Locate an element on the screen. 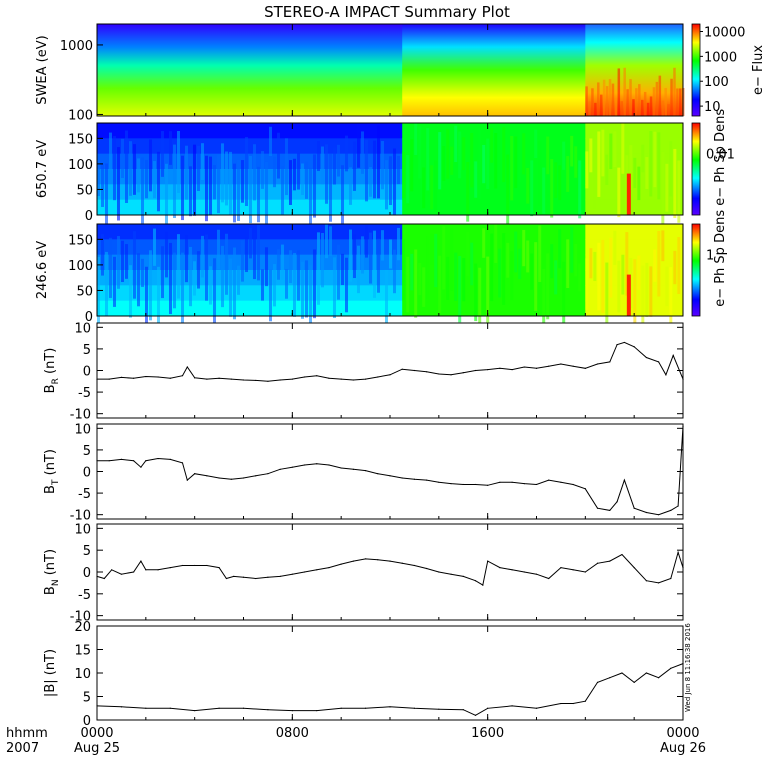 The height and width of the screenshot is (780, 780). y-tick-label: 150 is located at coordinates (80, 139).